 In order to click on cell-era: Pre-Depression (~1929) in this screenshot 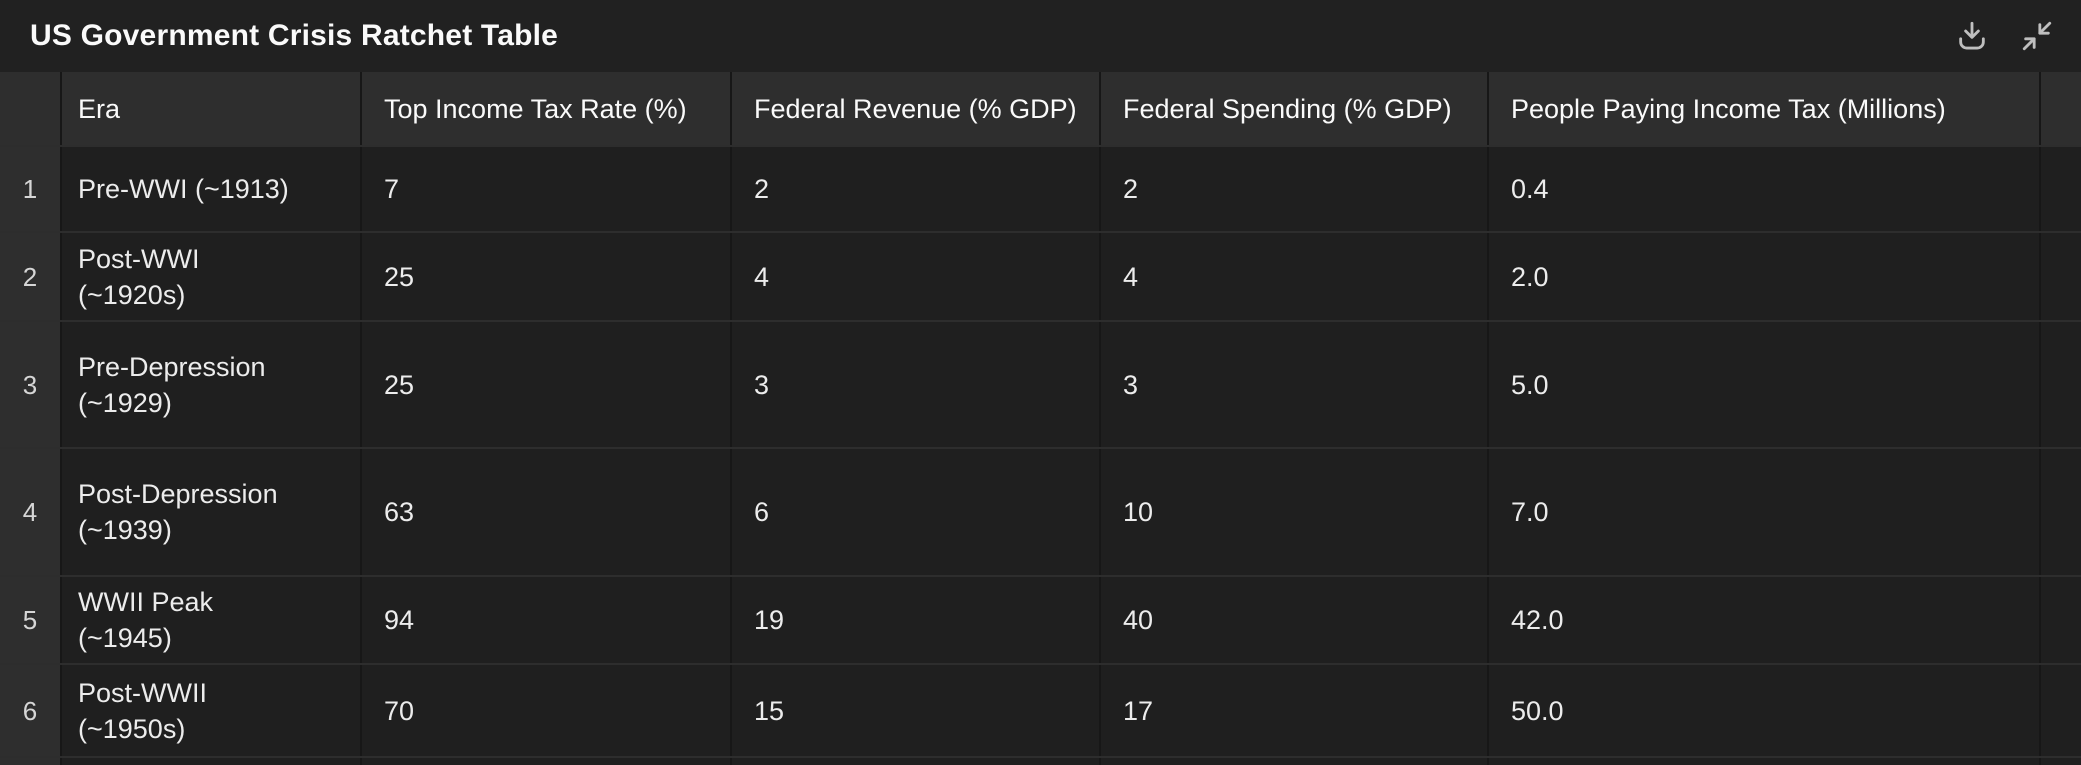, I will do `click(212, 384)`.